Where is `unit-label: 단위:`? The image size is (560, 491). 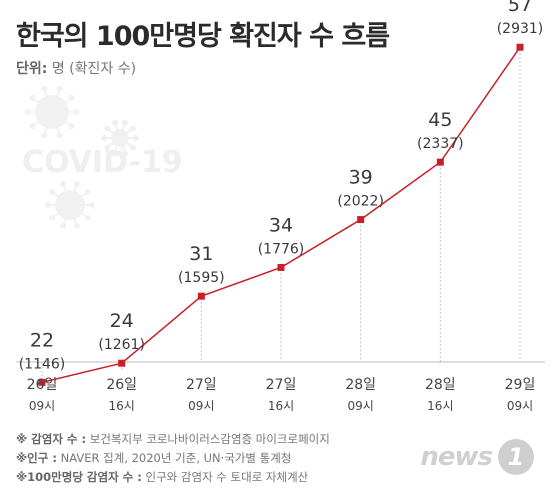 unit-label: 단위: is located at coordinates (32, 69).